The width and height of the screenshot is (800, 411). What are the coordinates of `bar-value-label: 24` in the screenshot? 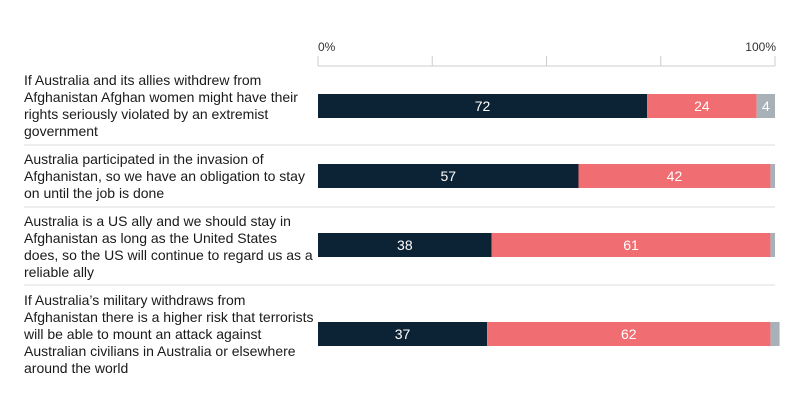 It's located at (702, 106).